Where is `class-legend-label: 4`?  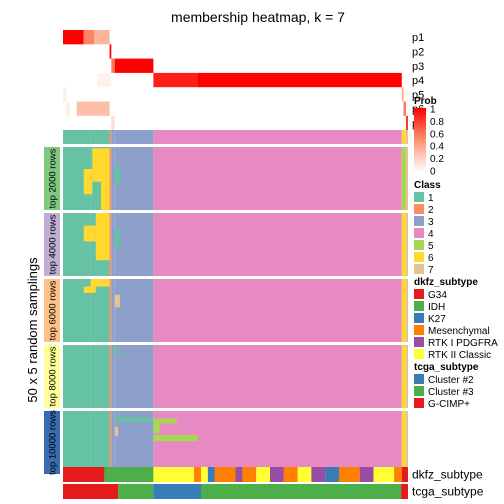
class-legend-label: 4 is located at coordinates (431, 234).